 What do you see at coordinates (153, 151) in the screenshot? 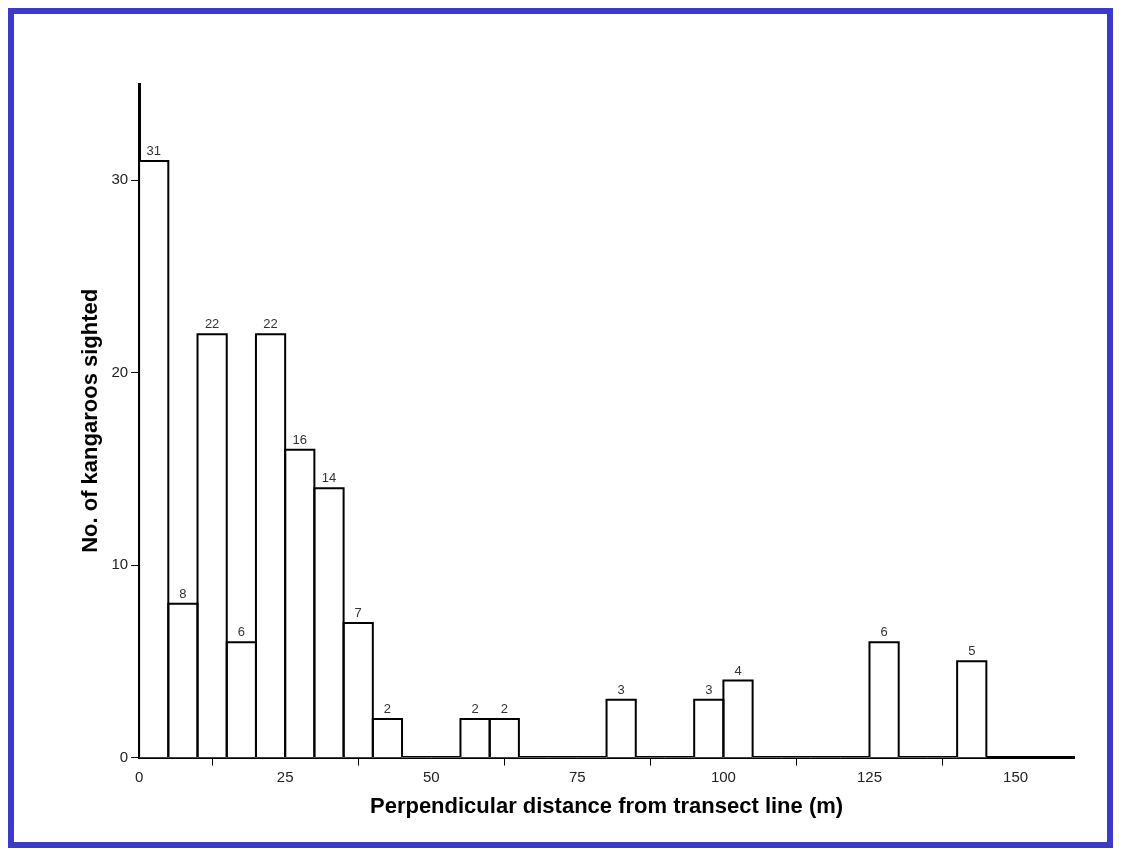
I see `data-label: 31` at bounding box center [153, 151].